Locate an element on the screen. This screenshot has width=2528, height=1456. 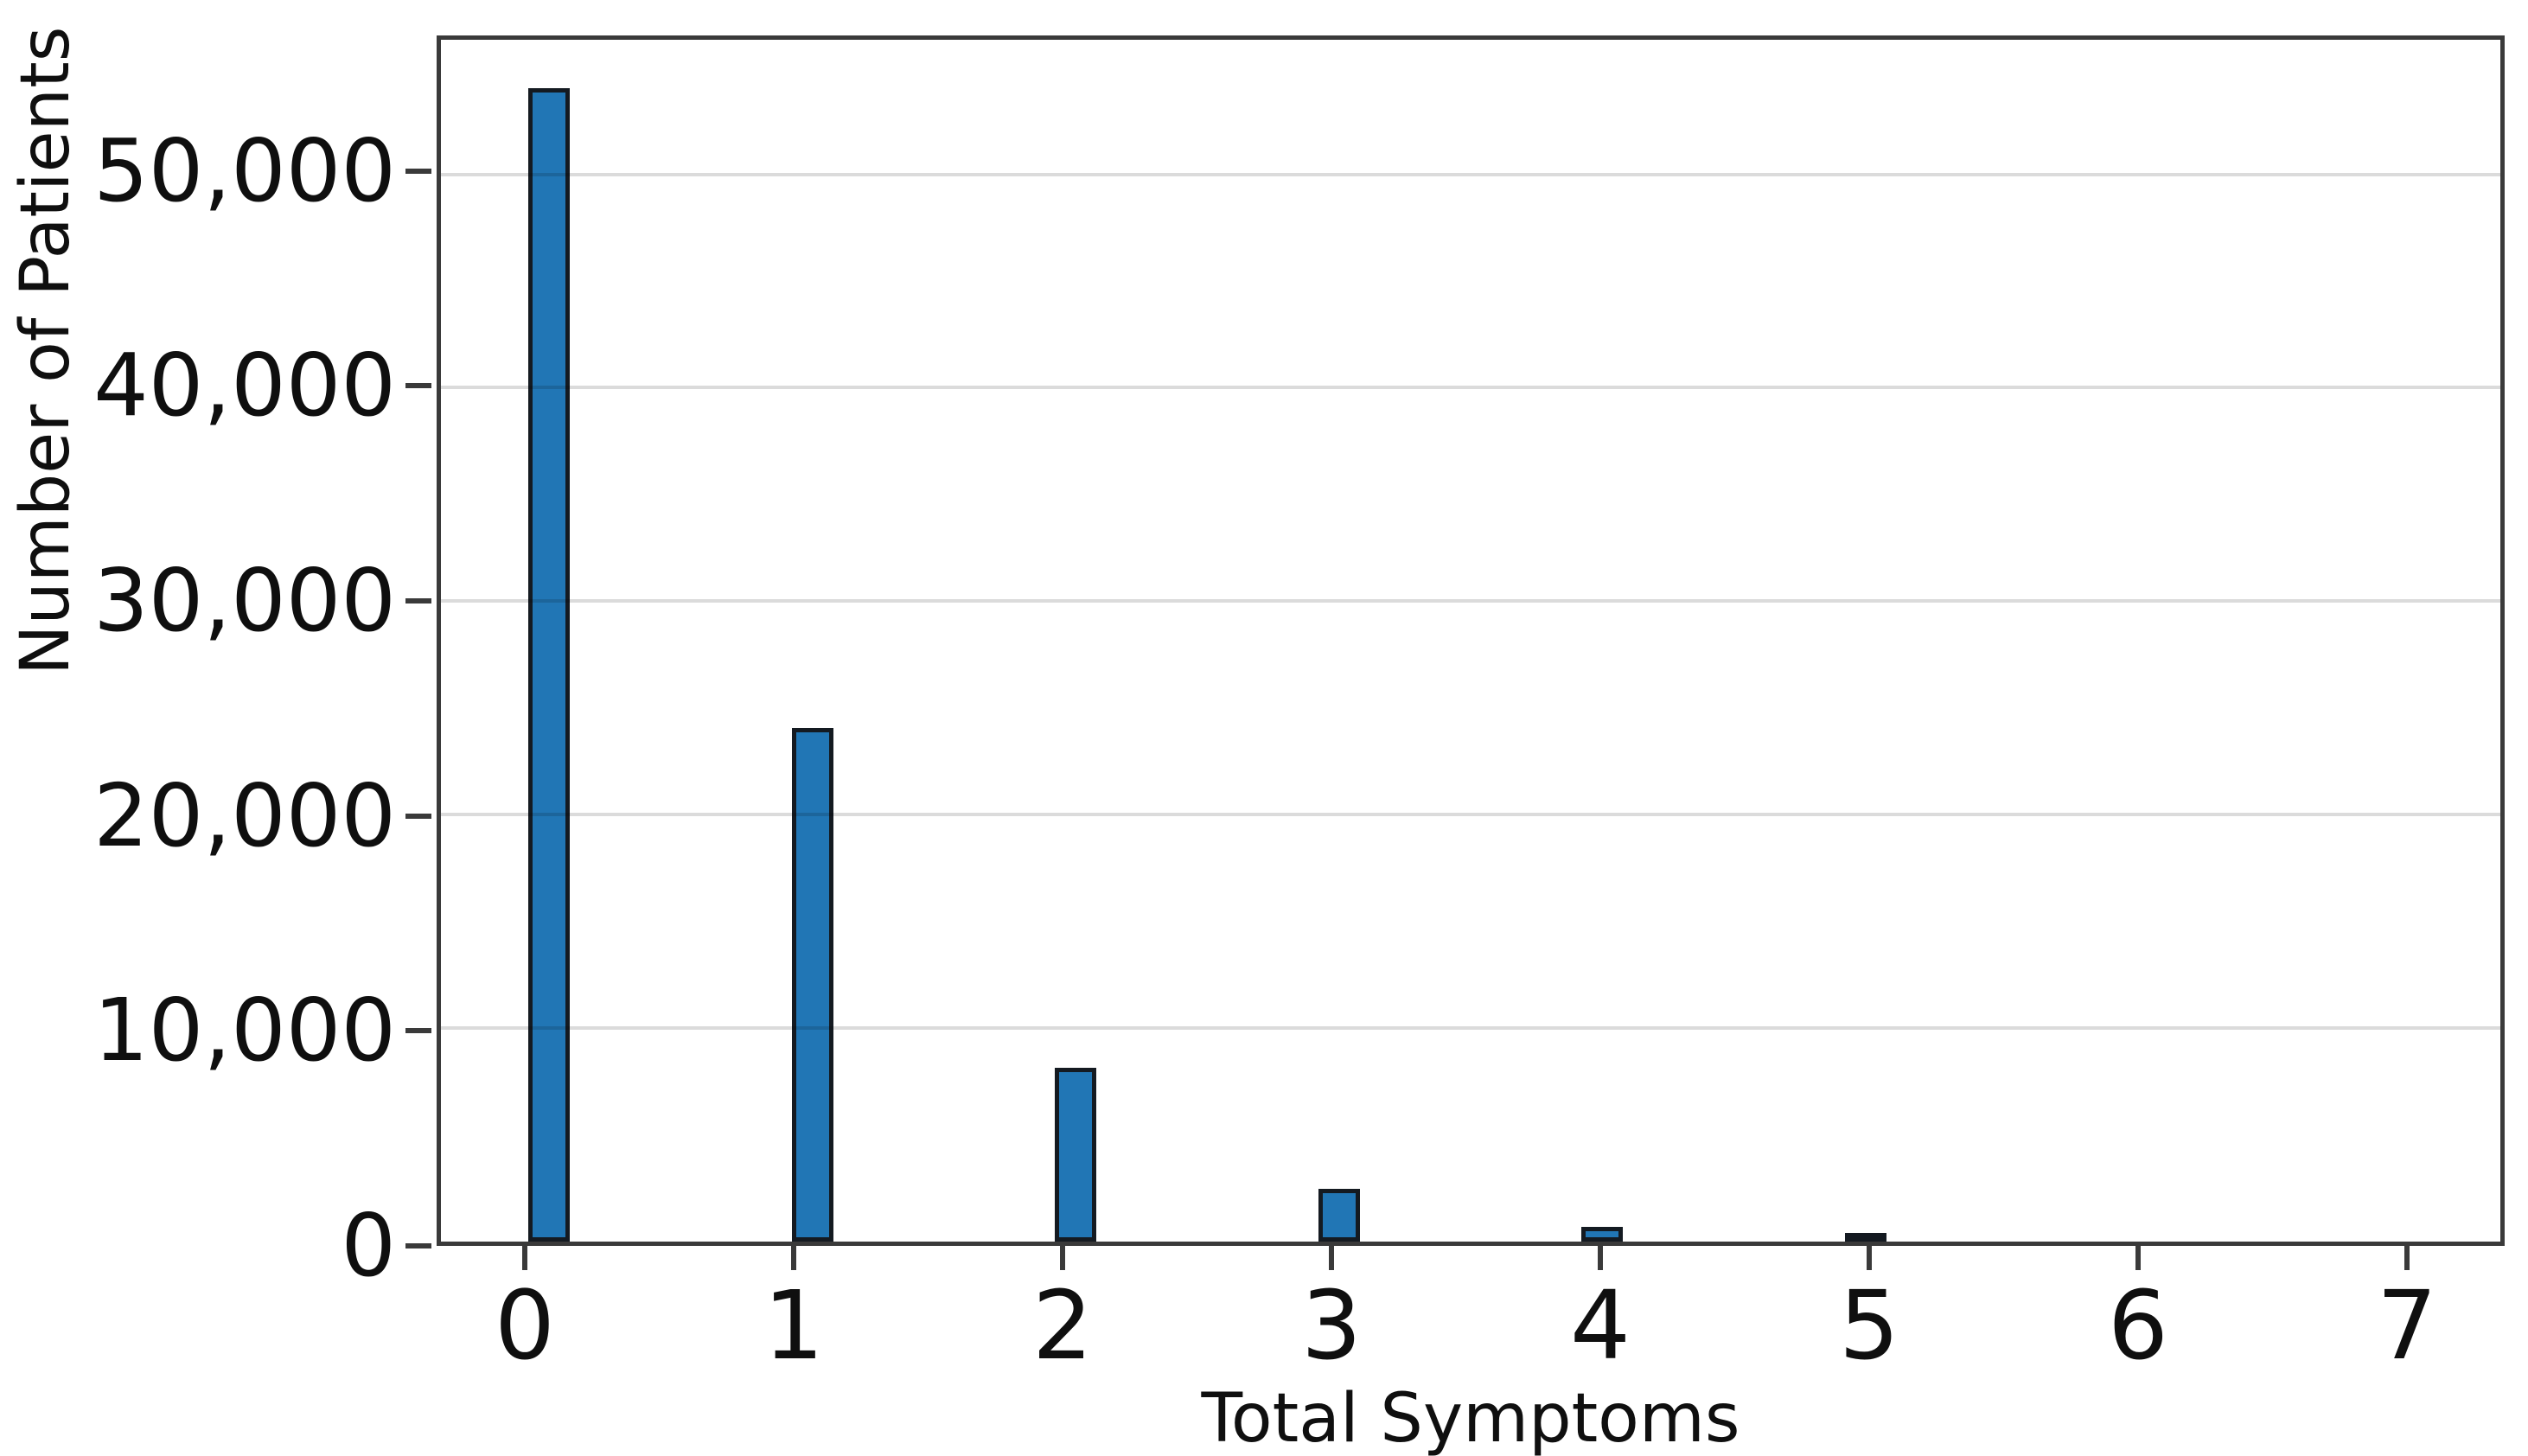
y-tick-label-30000: 30,000 is located at coordinates (244, 600).